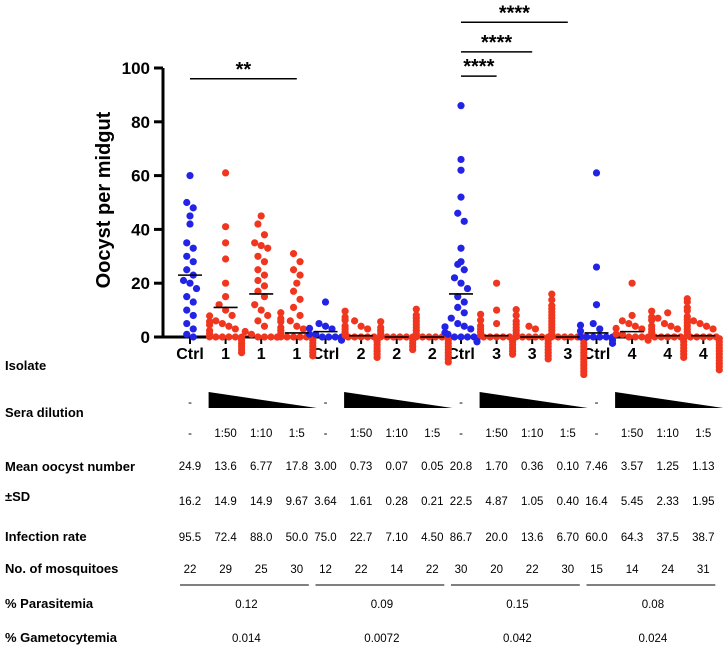  What do you see at coordinates (703, 502) in the screenshot?
I see `sd-cell: 1.95` at bounding box center [703, 502].